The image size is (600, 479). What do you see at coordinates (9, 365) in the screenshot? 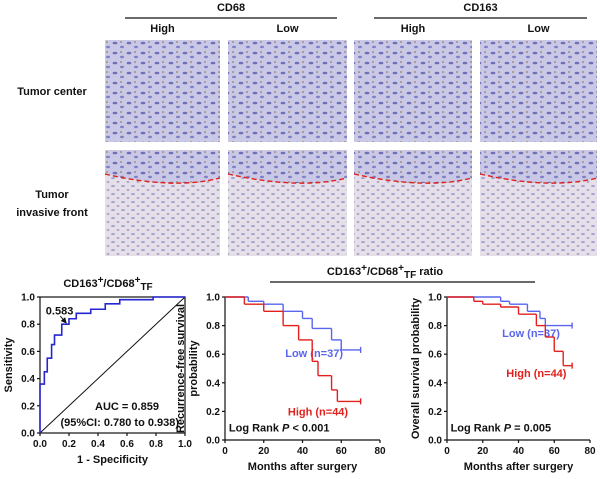
I see `y-axis-label: Sensitivity` at bounding box center [9, 365].